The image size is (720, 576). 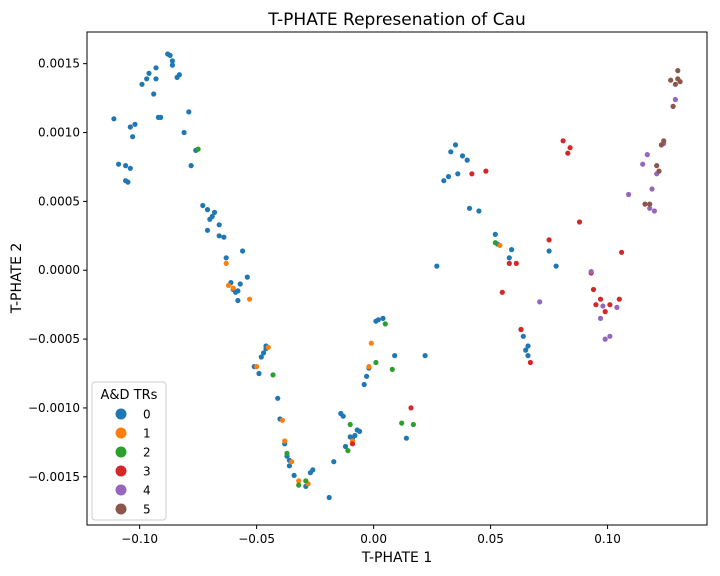 I want to click on legend-items: 0 1 2 3 4 5, so click(x=133, y=462).